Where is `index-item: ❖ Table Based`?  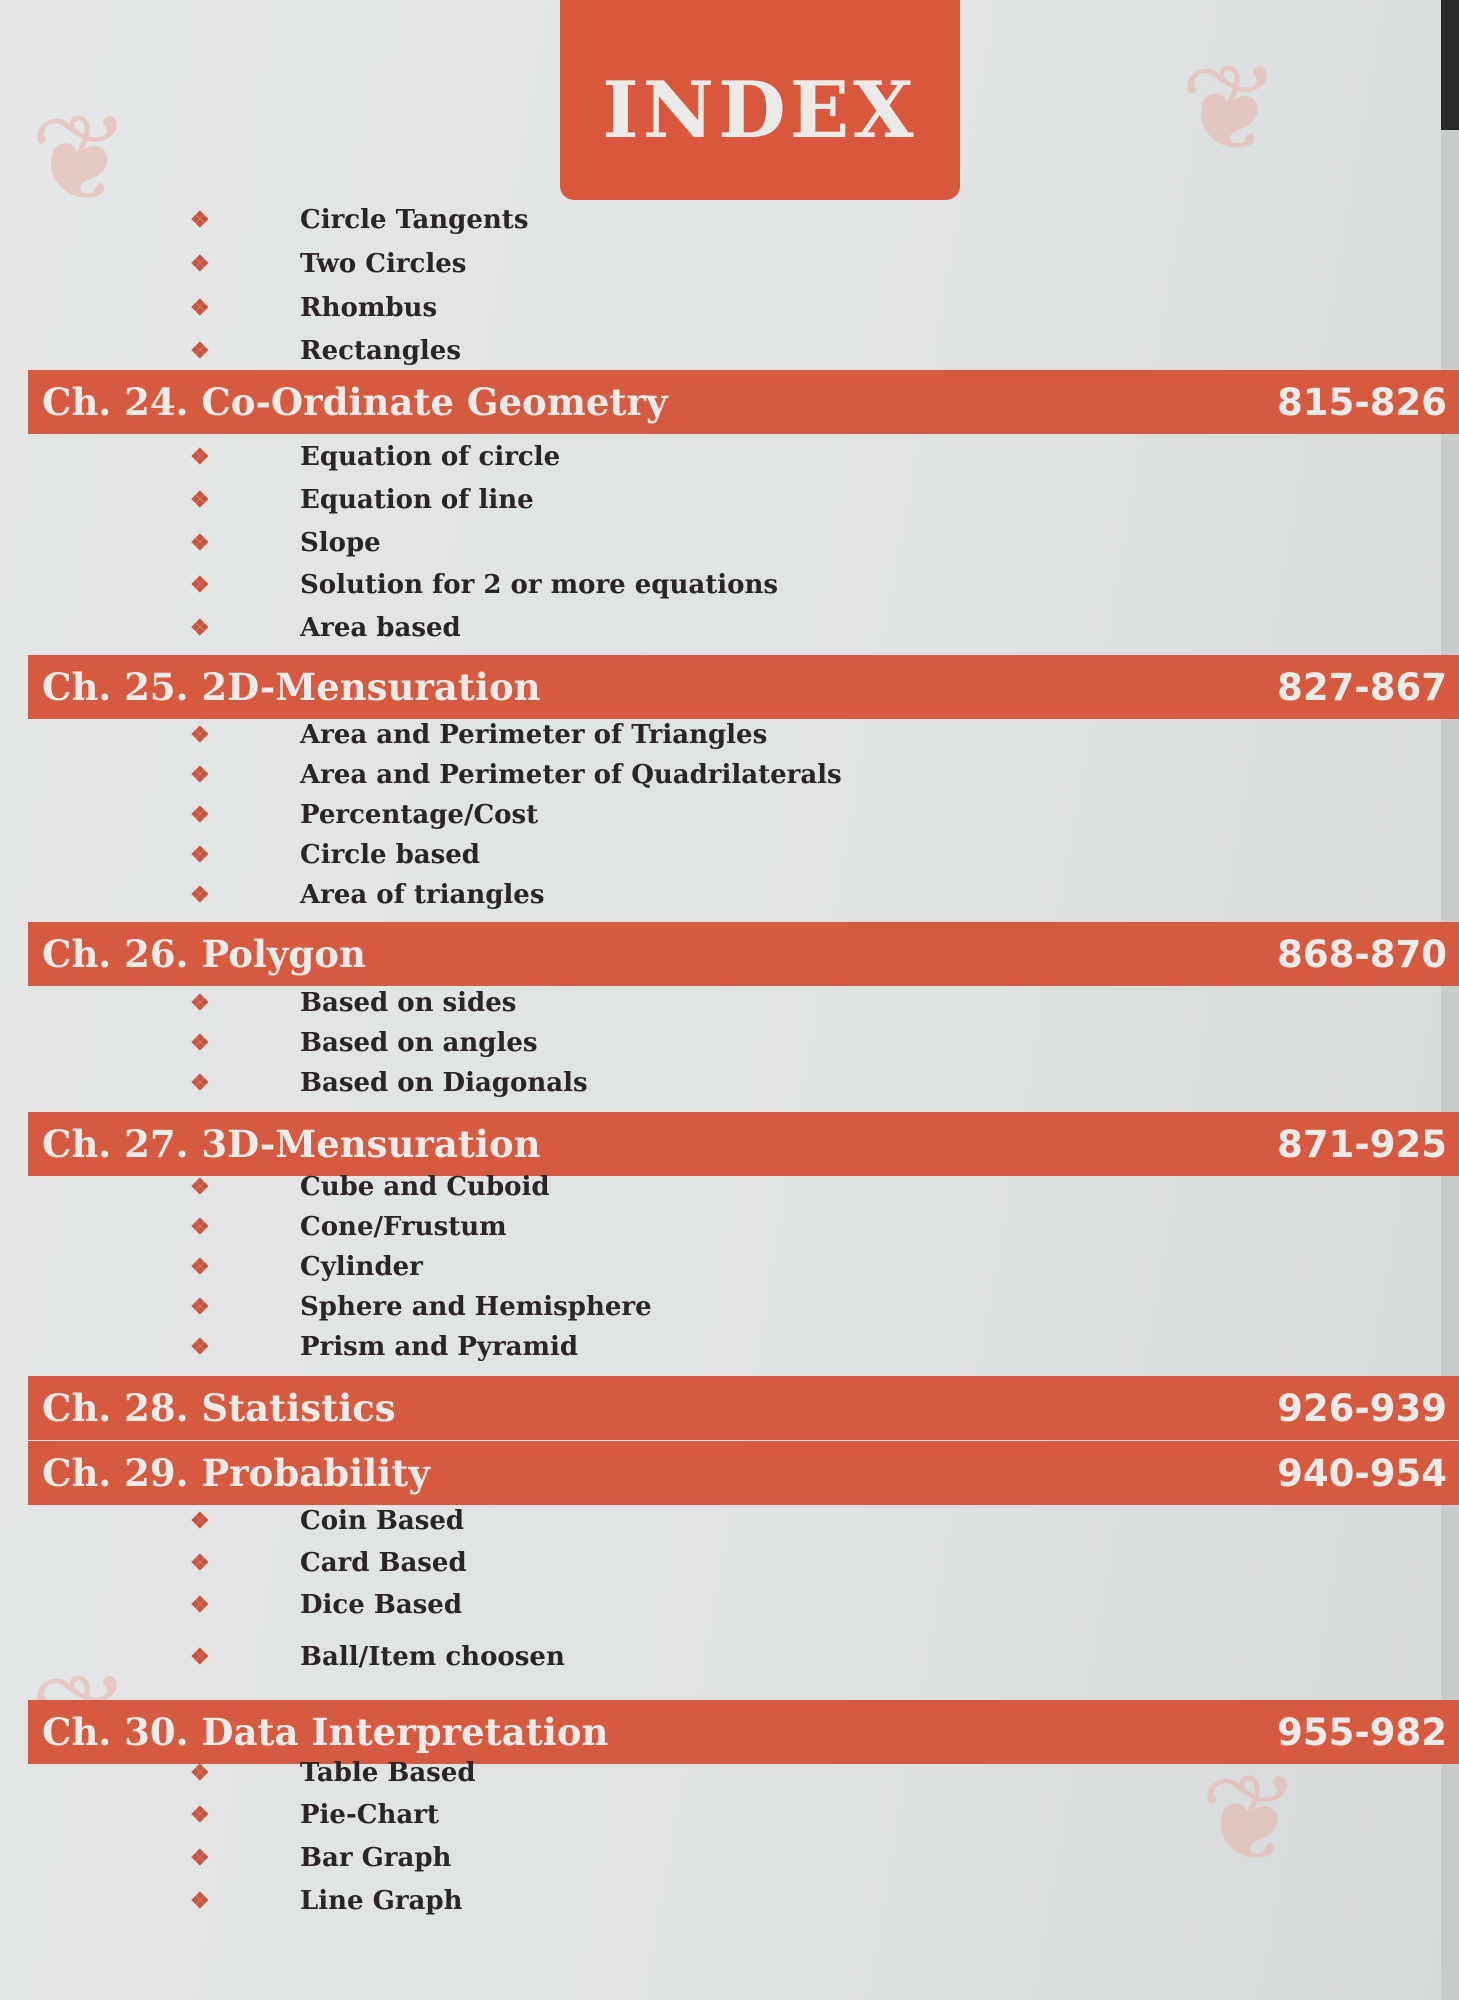 index-item: ❖ Table Based is located at coordinates (333, 1773).